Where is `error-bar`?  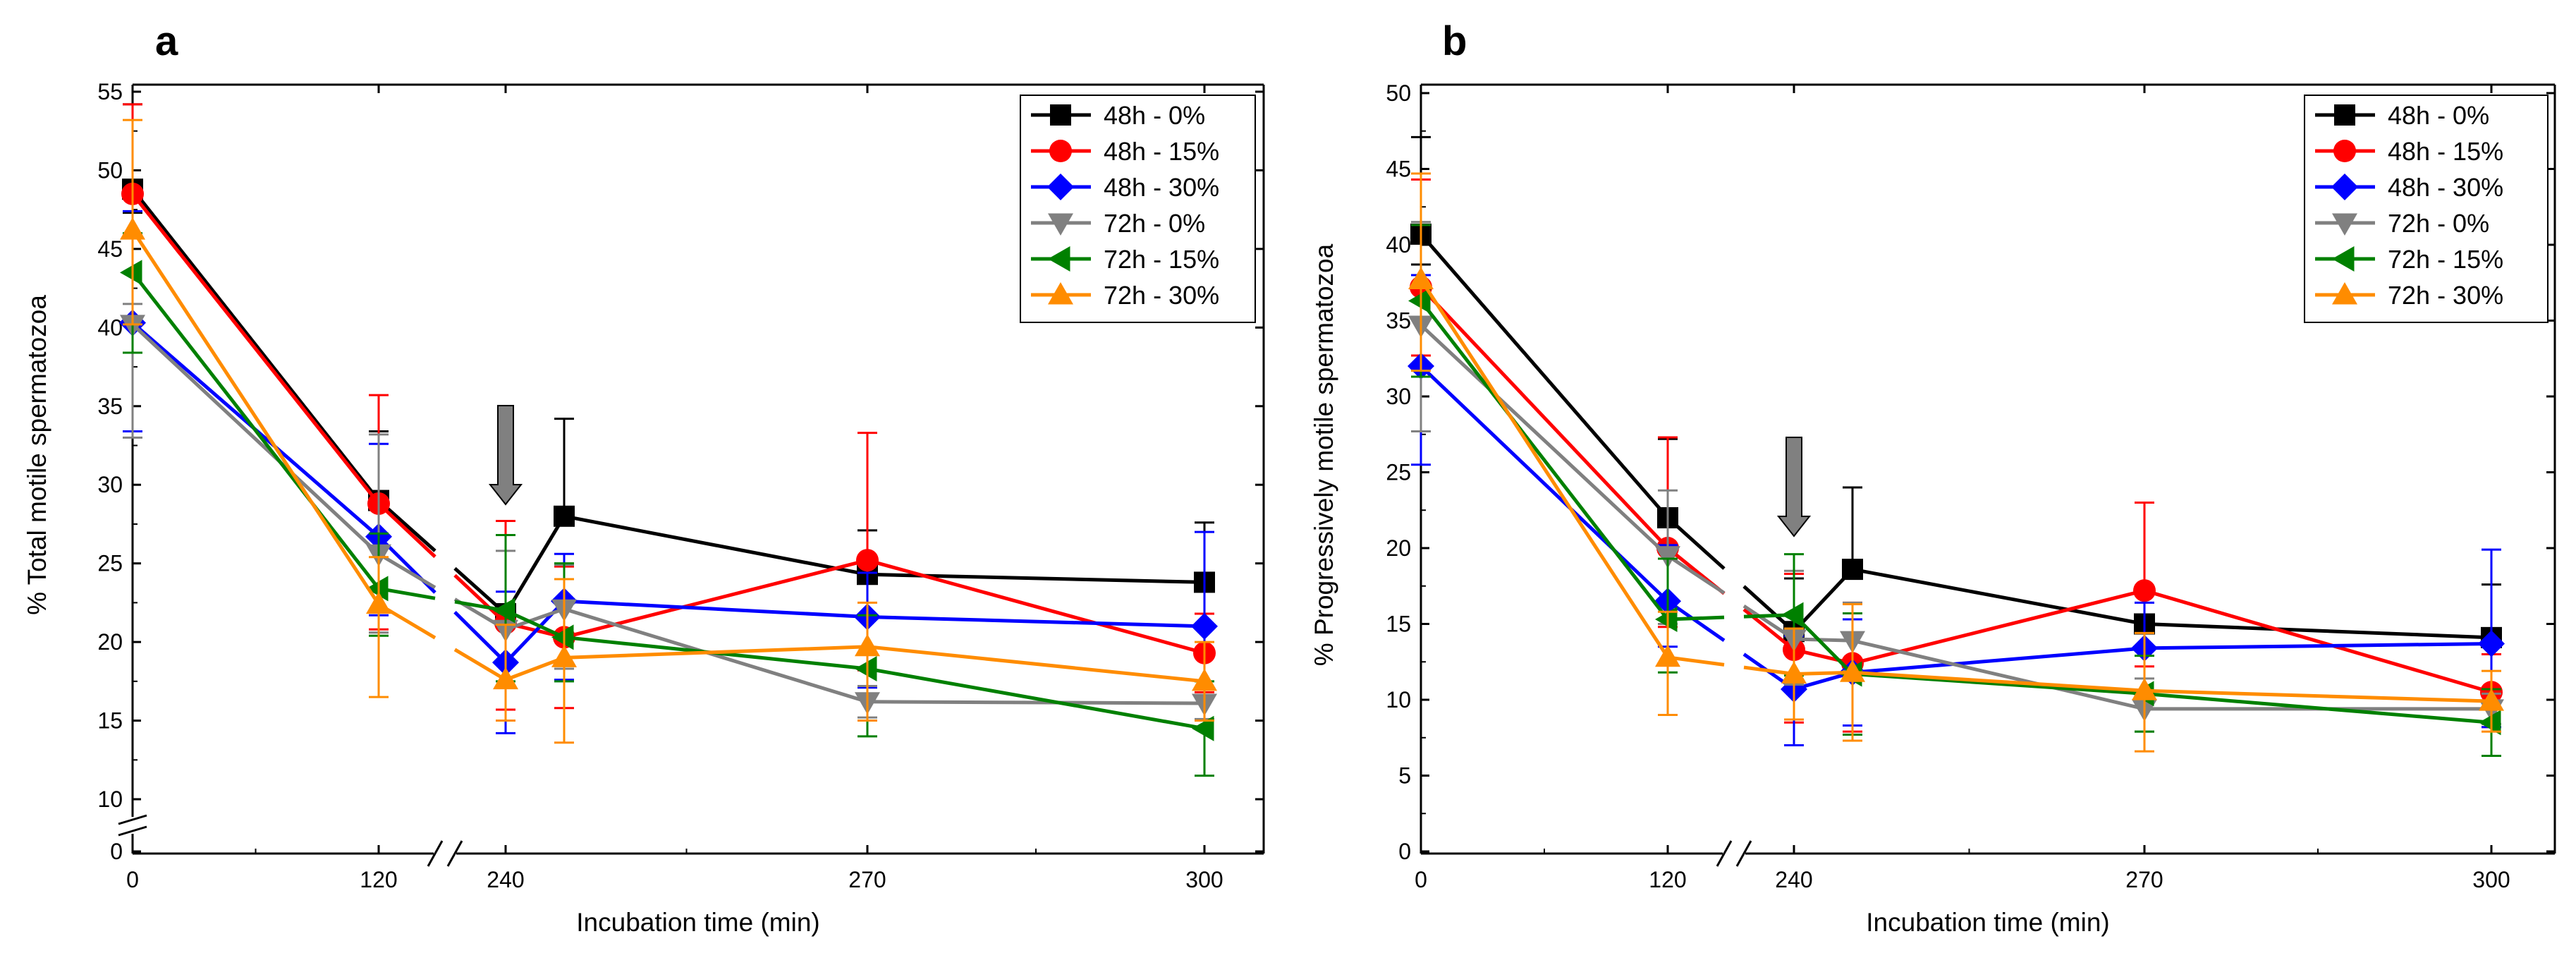
error-bar is located at coordinates (867, 661).